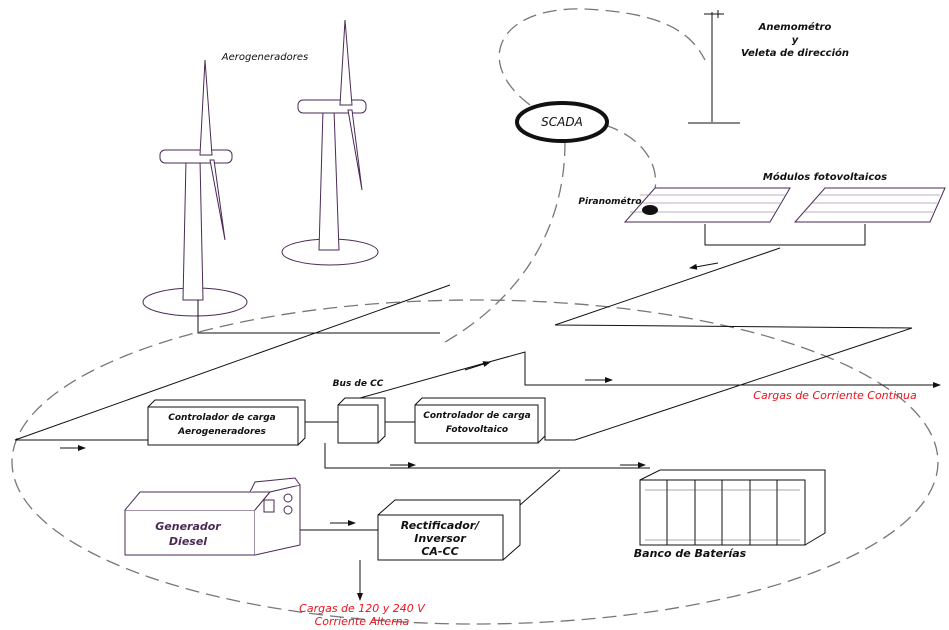 The image size is (949, 630). What do you see at coordinates (188, 541) in the screenshot?
I see `diesel-label: Diesel` at bounding box center [188, 541].